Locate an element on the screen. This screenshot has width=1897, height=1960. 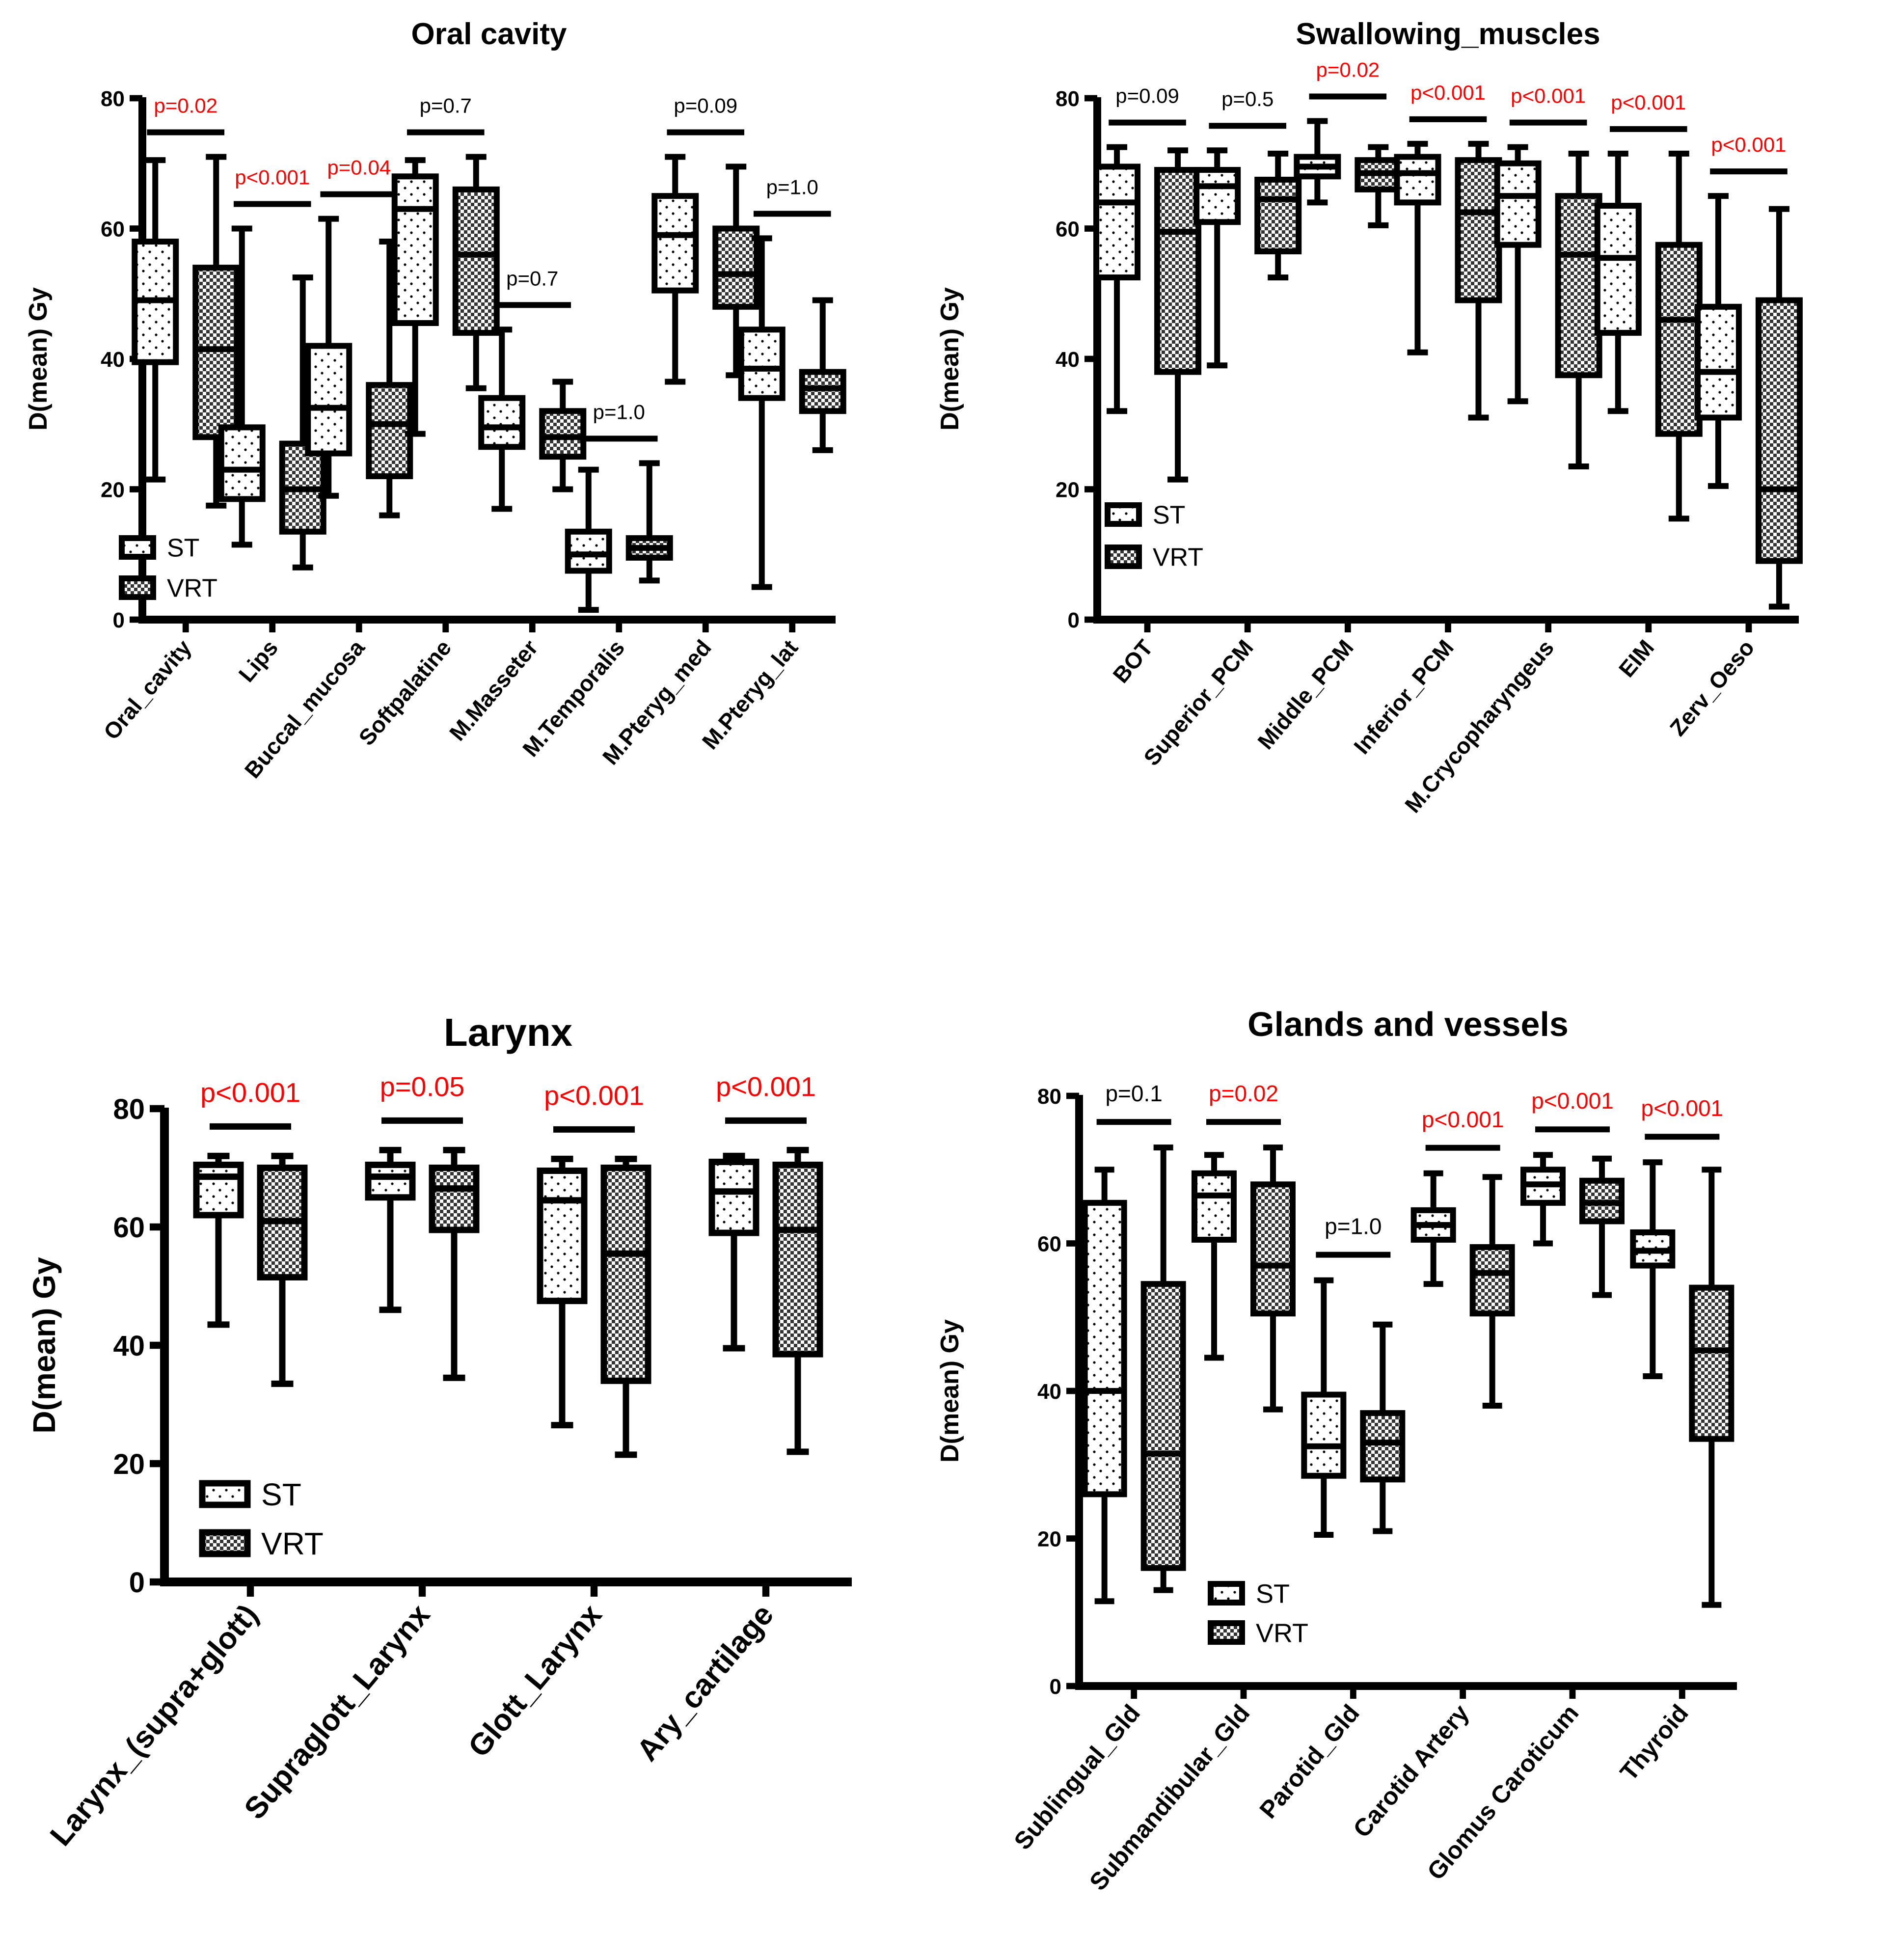
x-tick-label: Parotid_Gld is located at coordinates (1309, 1761).